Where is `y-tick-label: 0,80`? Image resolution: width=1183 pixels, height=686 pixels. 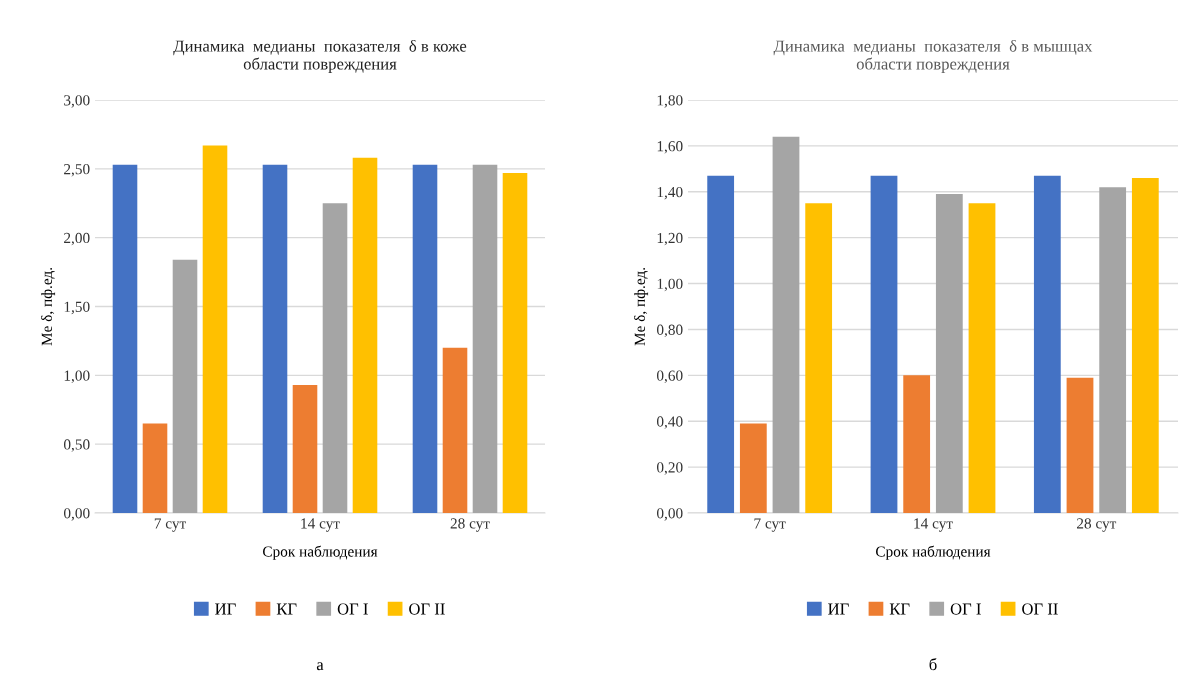 y-tick-label: 0,80 is located at coordinates (669, 331).